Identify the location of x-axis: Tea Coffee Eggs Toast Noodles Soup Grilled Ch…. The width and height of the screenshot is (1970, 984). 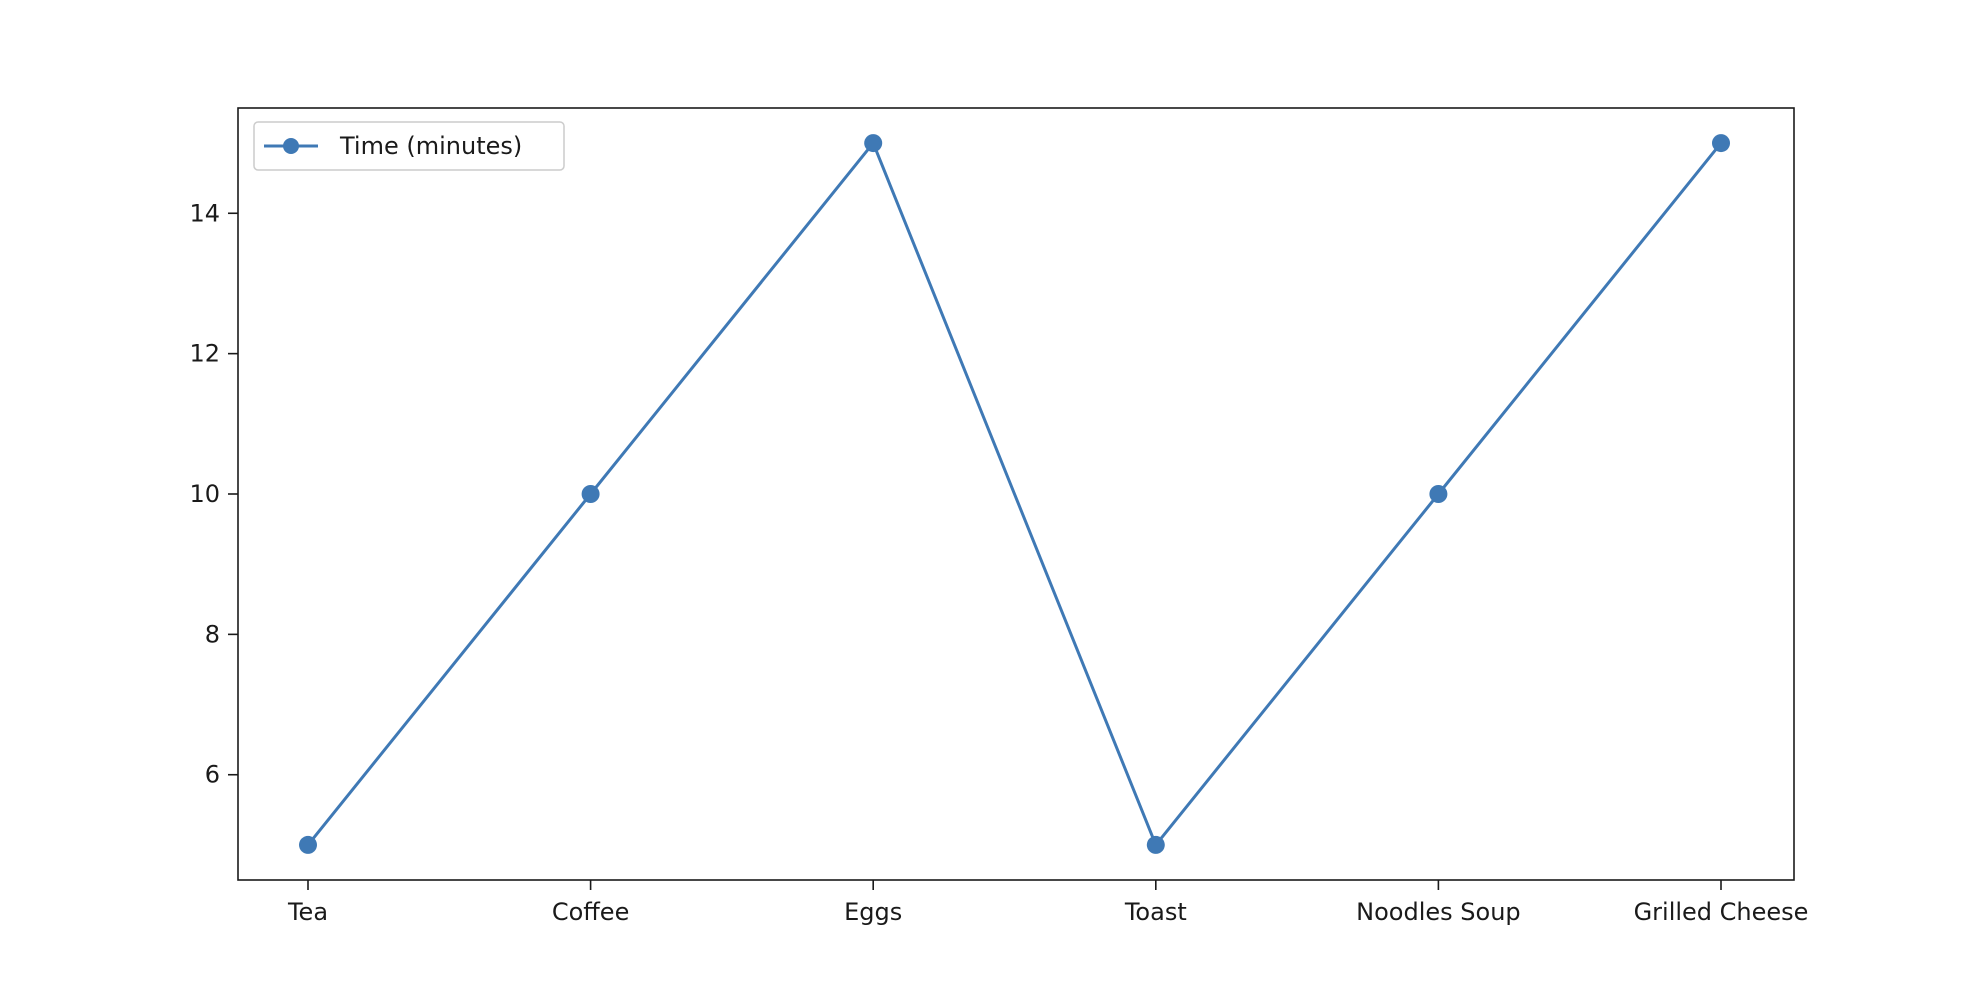
(1047, 903).